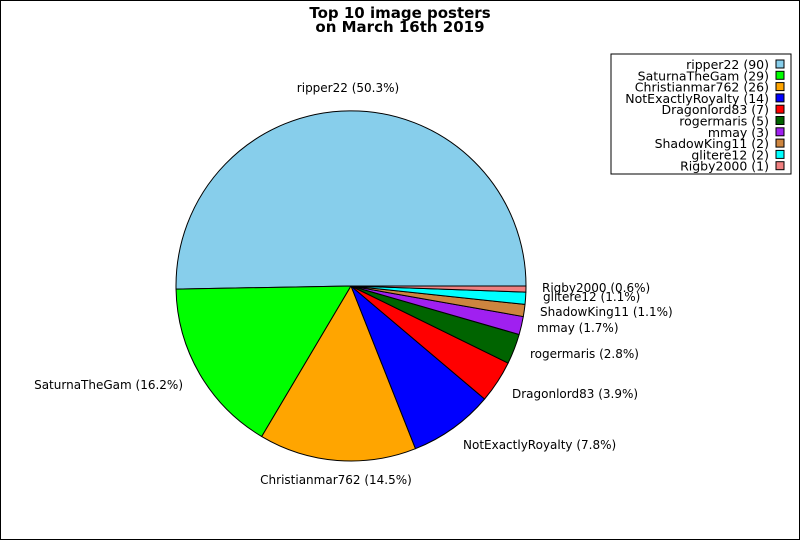  I want to click on pie-slice-christianmar762, so click(338, 373).